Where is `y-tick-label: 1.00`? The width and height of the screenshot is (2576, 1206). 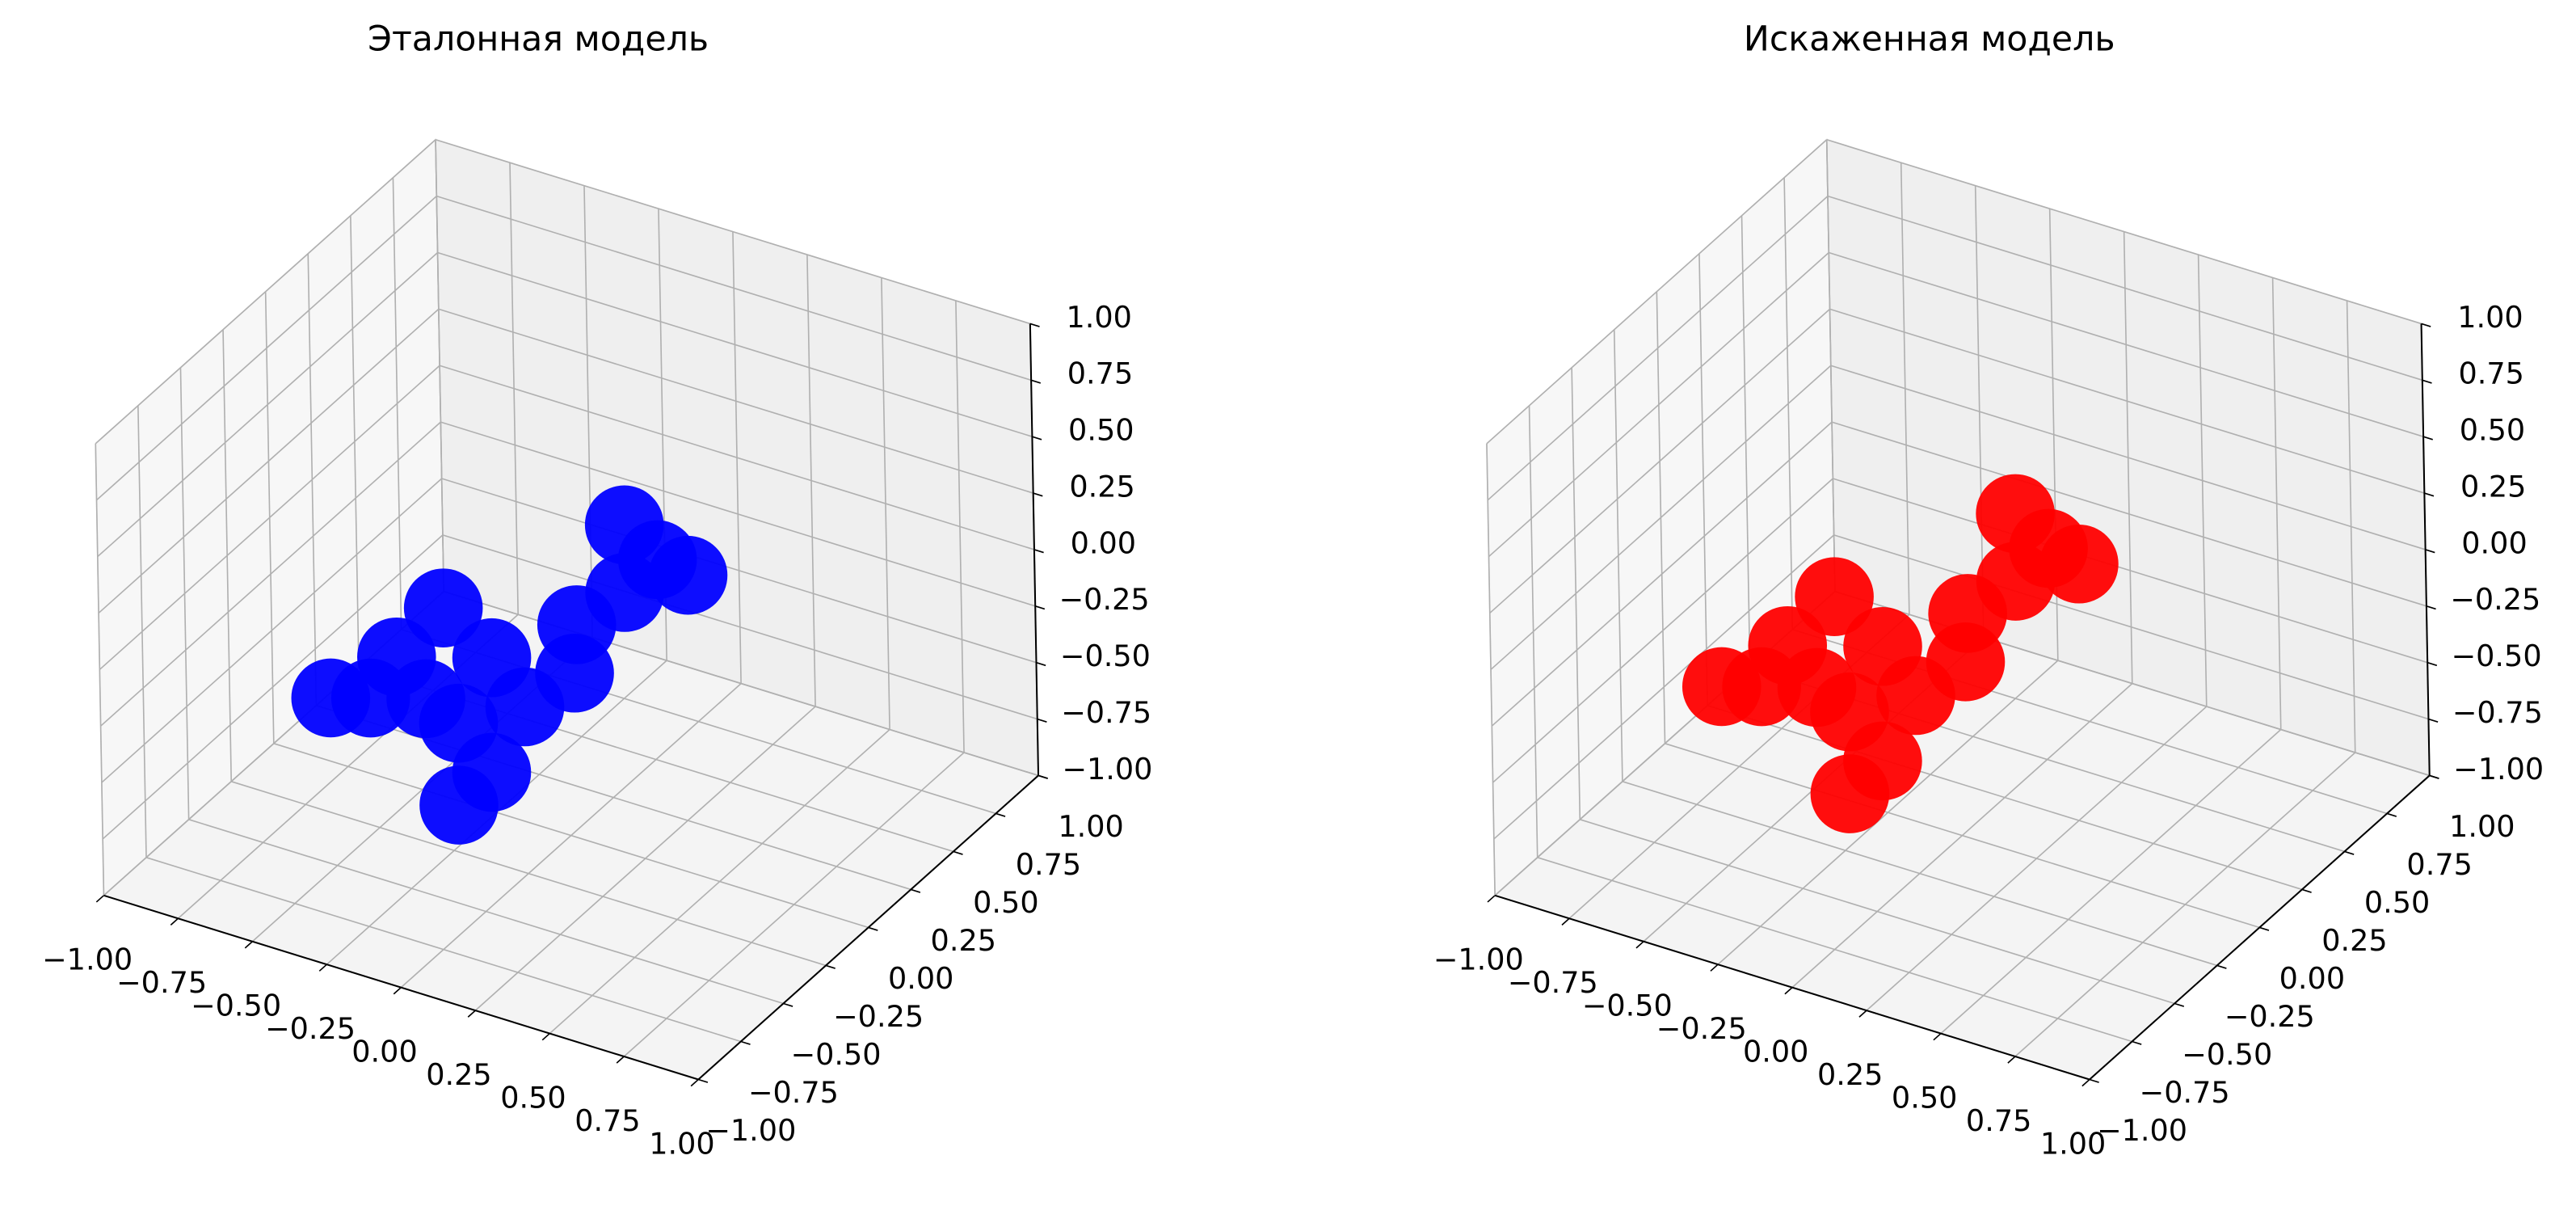
y-tick-label: 1.00 is located at coordinates (1090, 826).